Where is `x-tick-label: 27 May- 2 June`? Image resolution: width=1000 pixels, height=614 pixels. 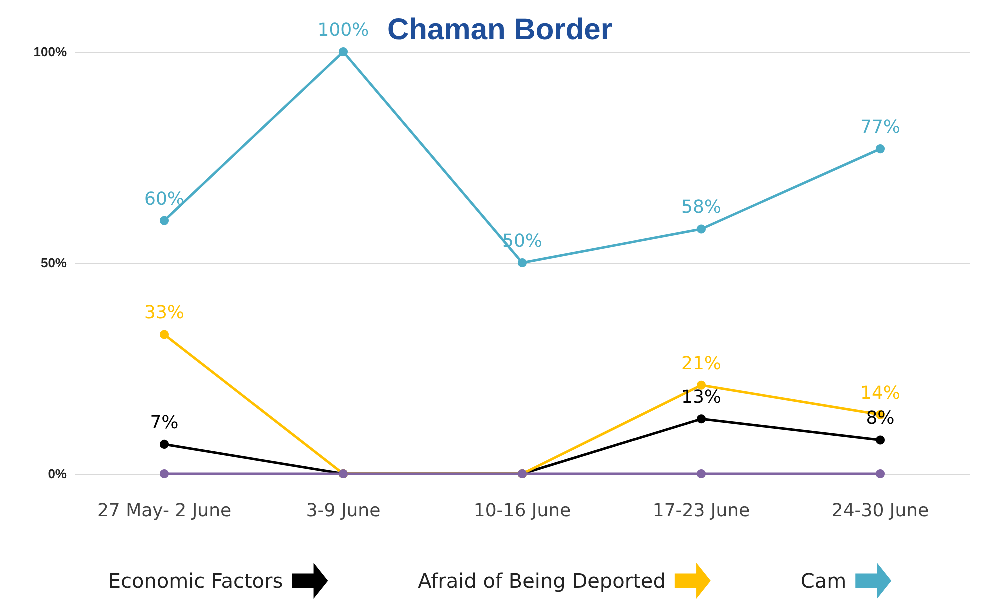 x-tick-label: 27 May- 2 June is located at coordinates (164, 511).